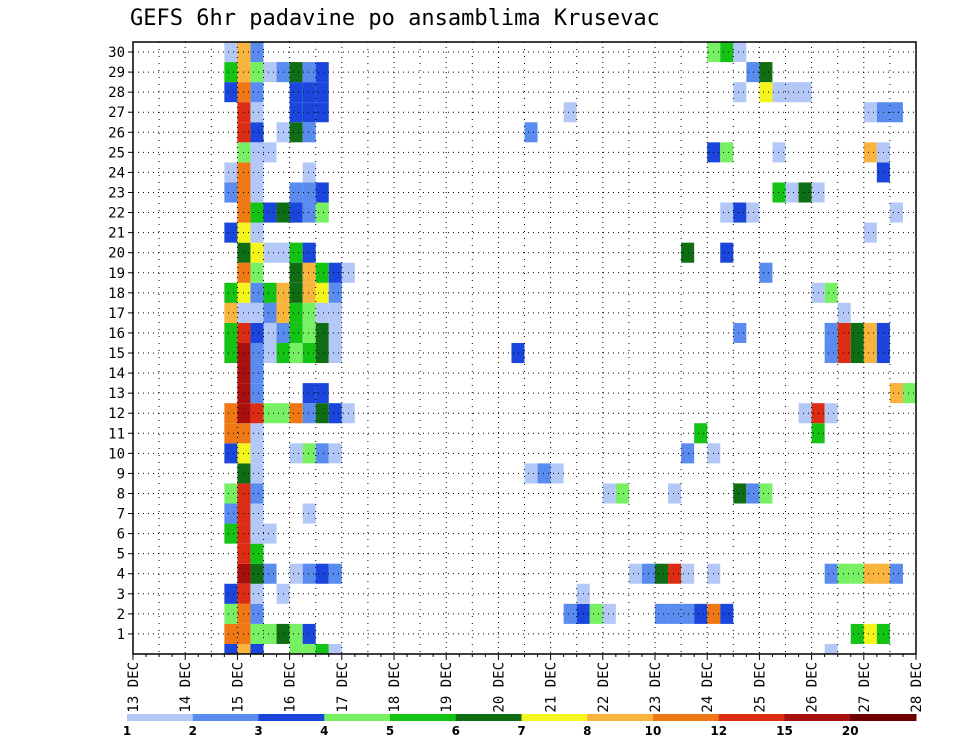 The width and height of the screenshot is (960, 742). I want to click on colorbar-label: 7, so click(521, 731).